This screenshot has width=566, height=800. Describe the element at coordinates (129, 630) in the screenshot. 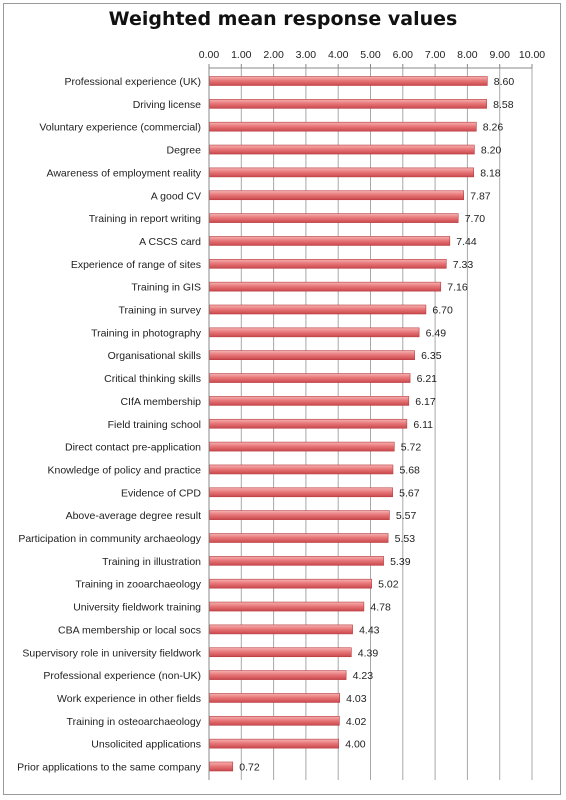

I see `category-label: CBA membership or local socs` at that location.